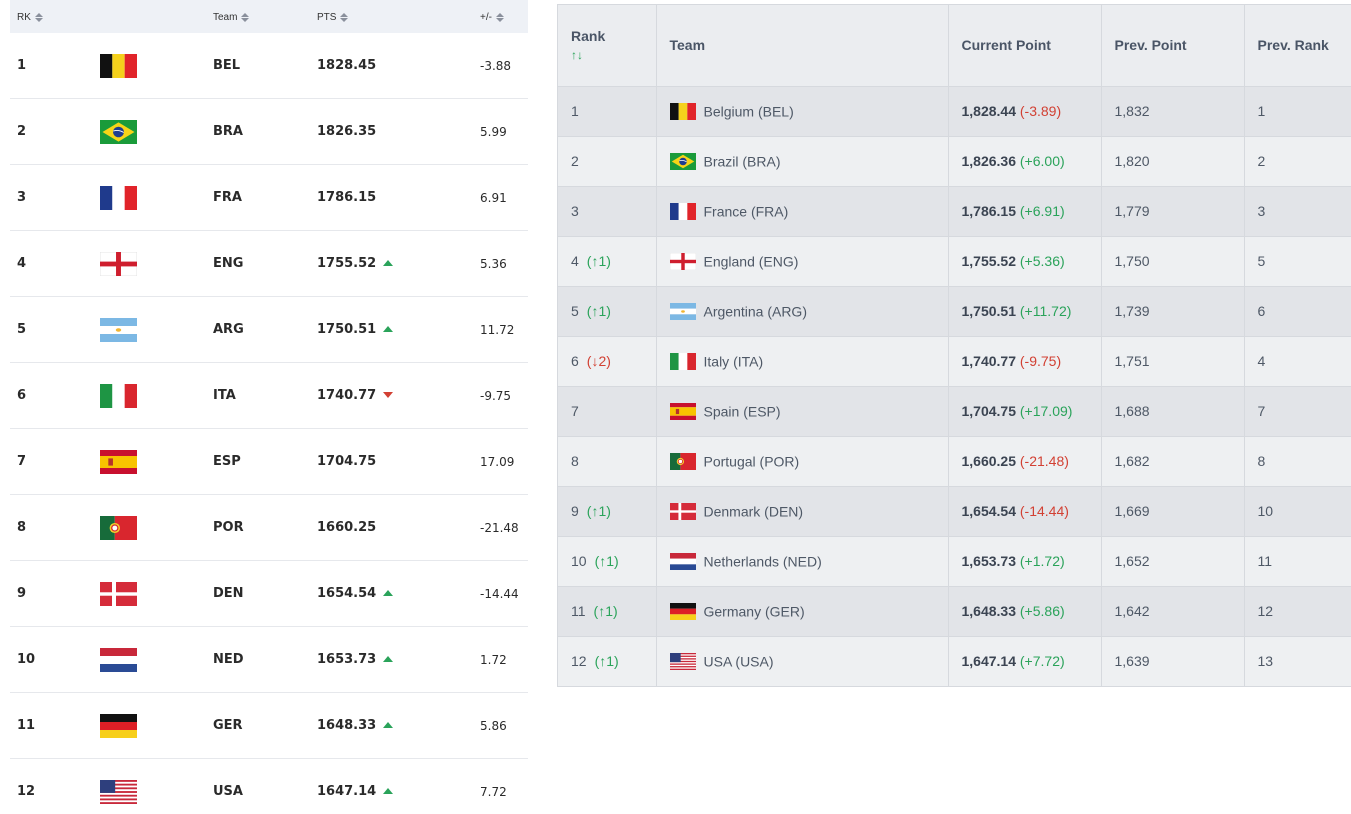  What do you see at coordinates (118, 792) in the screenshot?
I see `usa-flag-icon` at bounding box center [118, 792].